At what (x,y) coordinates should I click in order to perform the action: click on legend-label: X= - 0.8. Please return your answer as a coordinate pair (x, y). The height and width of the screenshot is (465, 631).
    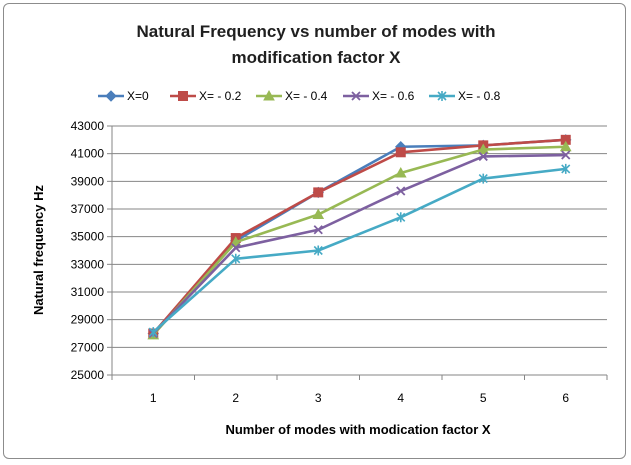
    Looking at the image, I should click on (479, 96).